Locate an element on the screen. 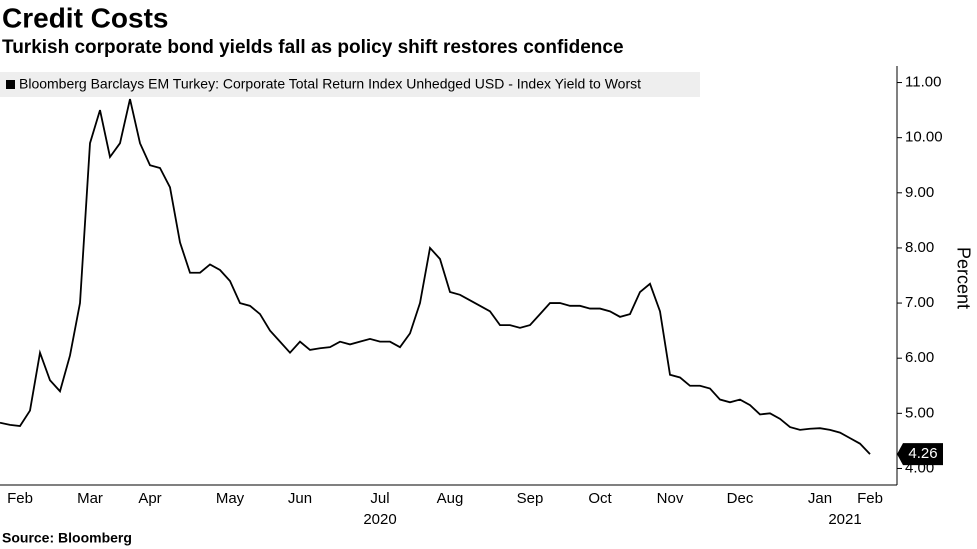 The height and width of the screenshot is (549, 977). x-tick-label: Jan is located at coordinates (820, 498).